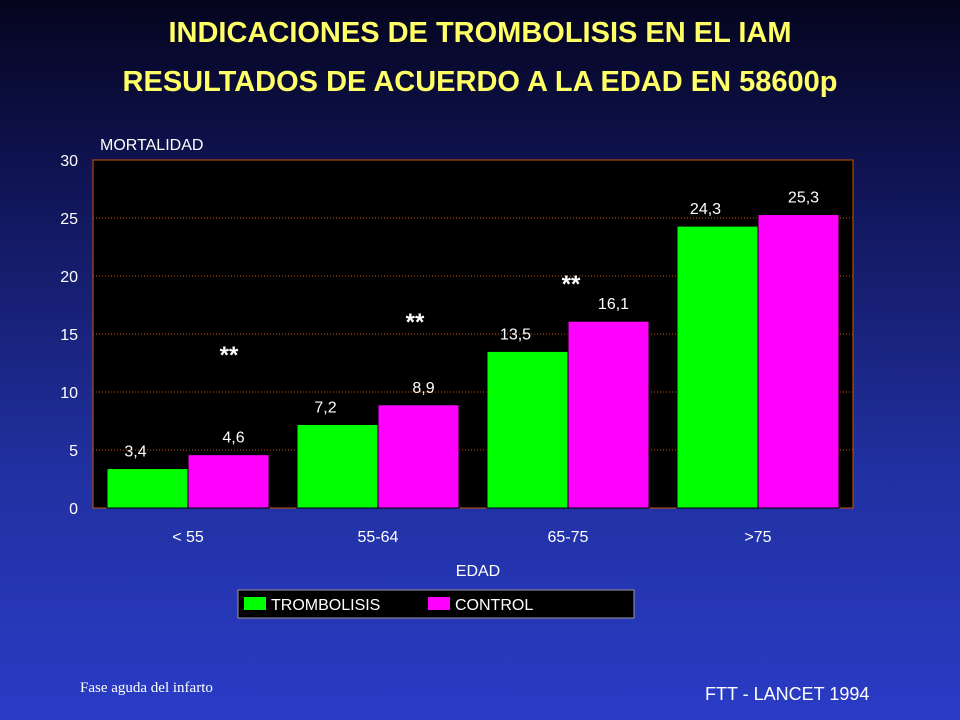 This screenshot has width=960, height=720. Describe the element at coordinates (705, 209) in the screenshot. I see `data-label: 24,3` at that location.